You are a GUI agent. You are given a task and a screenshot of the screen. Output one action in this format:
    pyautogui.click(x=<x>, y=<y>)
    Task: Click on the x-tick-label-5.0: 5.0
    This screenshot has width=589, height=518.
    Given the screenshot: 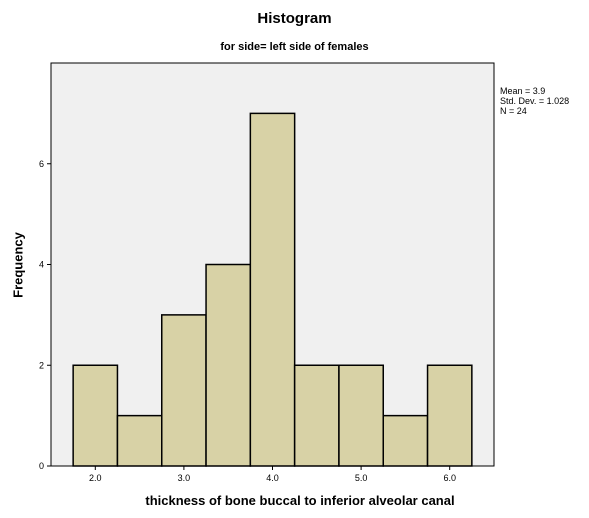 What is the action you would take?
    pyautogui.click(x=361, y=478)
    